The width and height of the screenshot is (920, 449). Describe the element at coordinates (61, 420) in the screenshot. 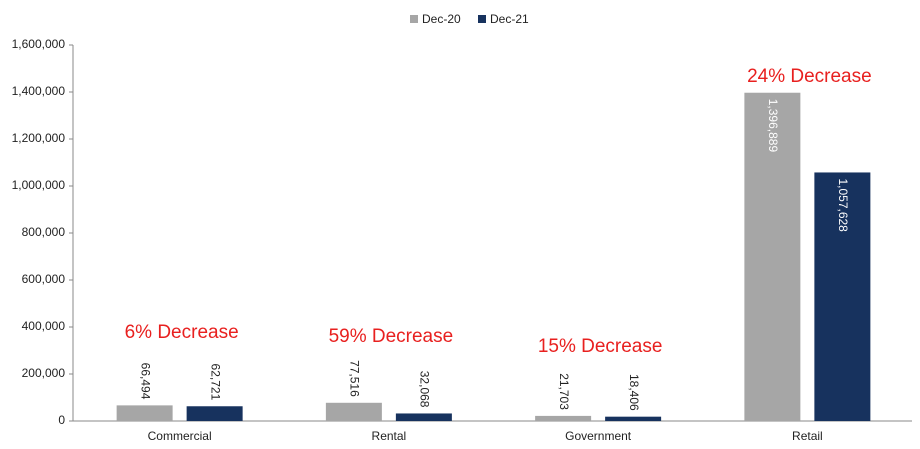

I see `y-tick-label: 0` at that location.